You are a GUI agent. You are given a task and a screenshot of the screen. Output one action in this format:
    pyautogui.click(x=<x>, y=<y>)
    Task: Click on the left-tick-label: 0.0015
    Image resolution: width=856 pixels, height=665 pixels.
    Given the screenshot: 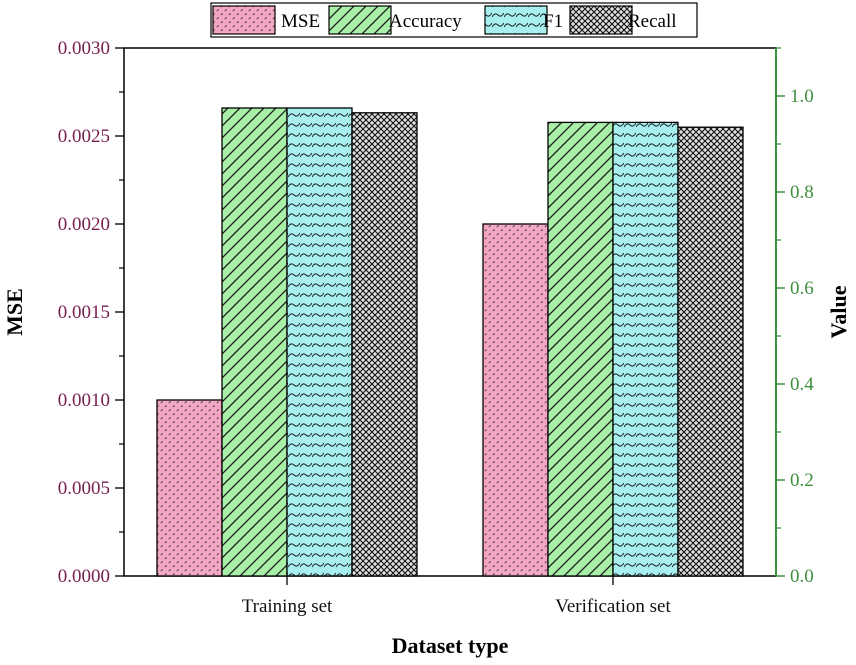 What is the action you would take?
    pyautogui.click(x=84, y=312)
    